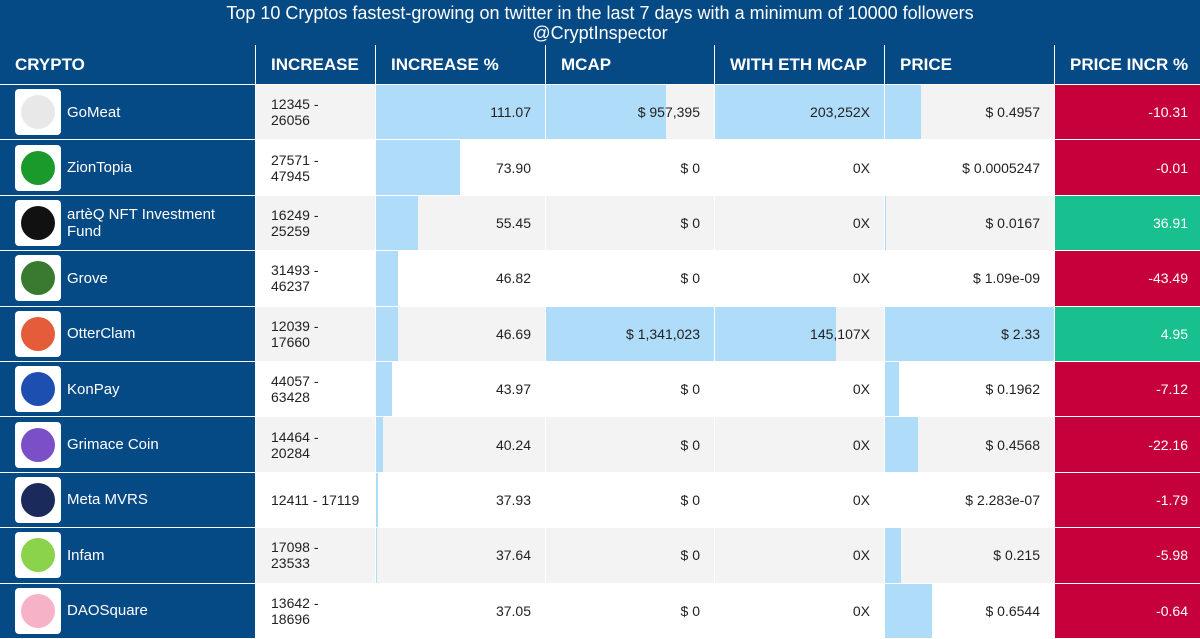 This screenshot has height=639, width=1200. What do you see at coordinates (315, 444) in the screenshot?
I see `increase-cell: 14464 - 20284` at bounding box center [315, 444].